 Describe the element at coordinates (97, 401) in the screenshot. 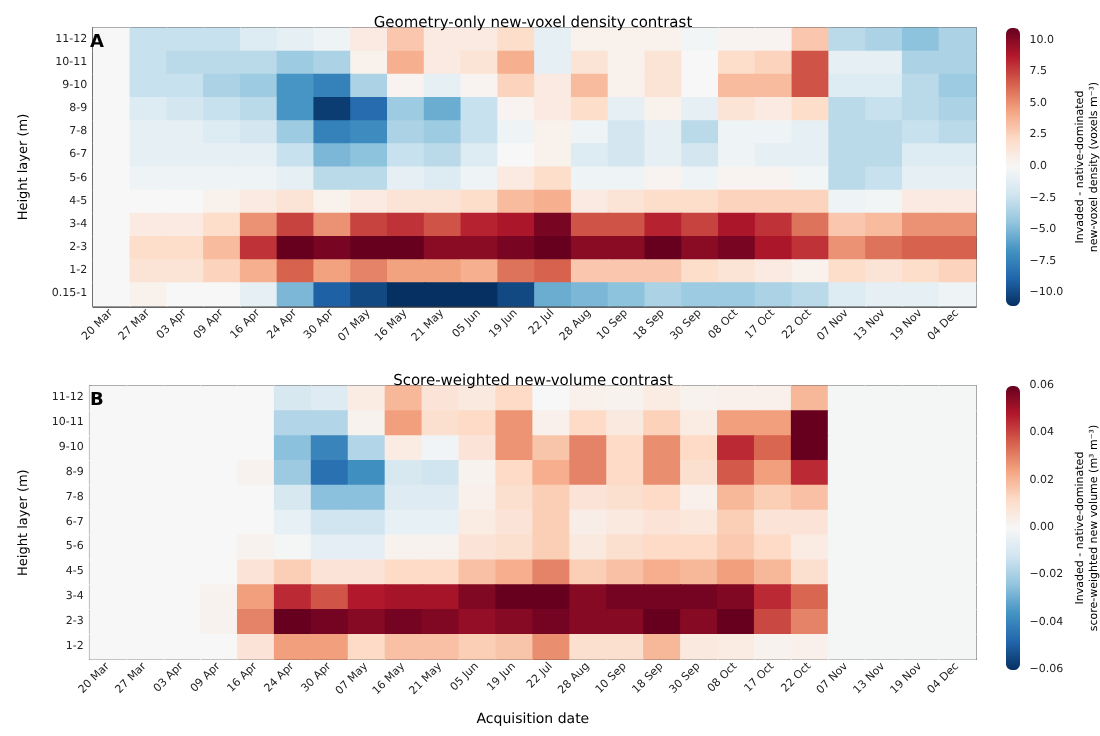

I see `annotation: B` at that location.